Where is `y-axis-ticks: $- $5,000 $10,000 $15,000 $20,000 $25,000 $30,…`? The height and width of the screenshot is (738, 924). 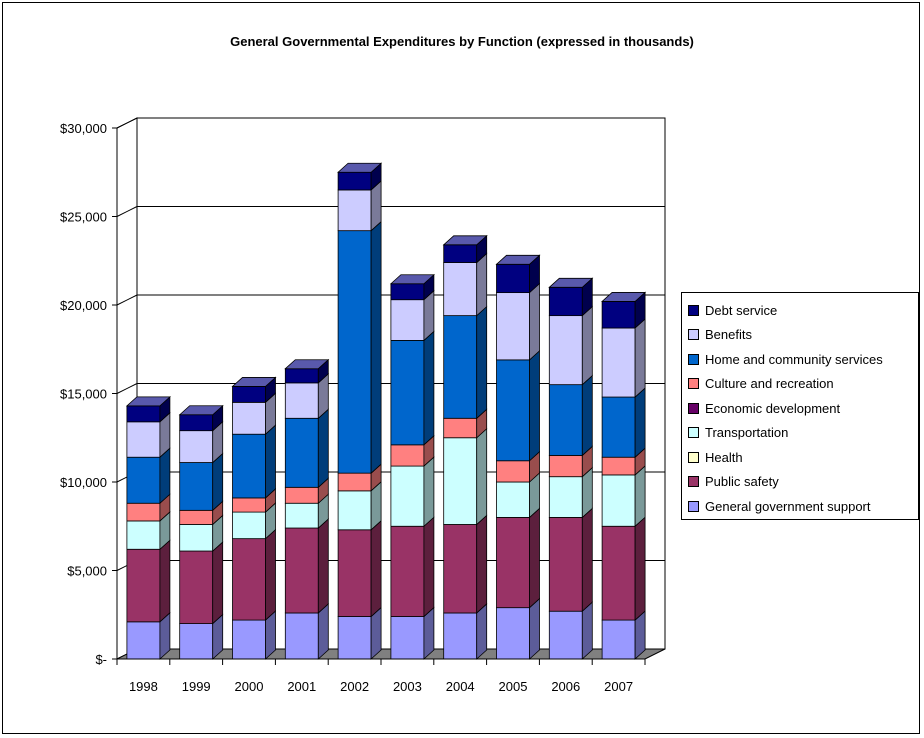 y-axis-ticks: $- $5,000 $10,000 $15,000 $20,000 $25,000 $30,… is located at coordinates (89, 394).